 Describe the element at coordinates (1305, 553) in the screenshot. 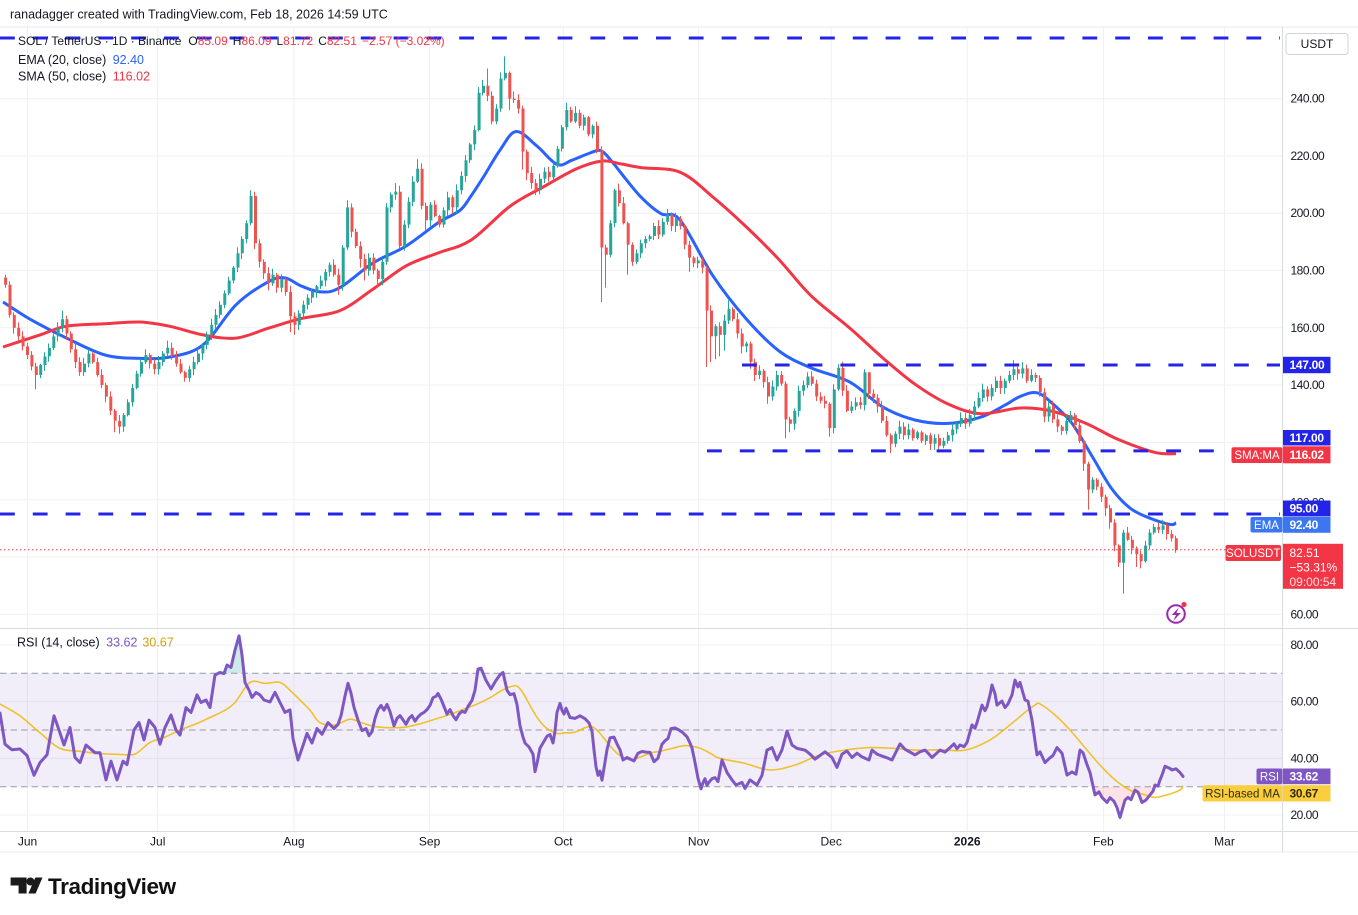

I see `svg-text: 82.51` at that location.